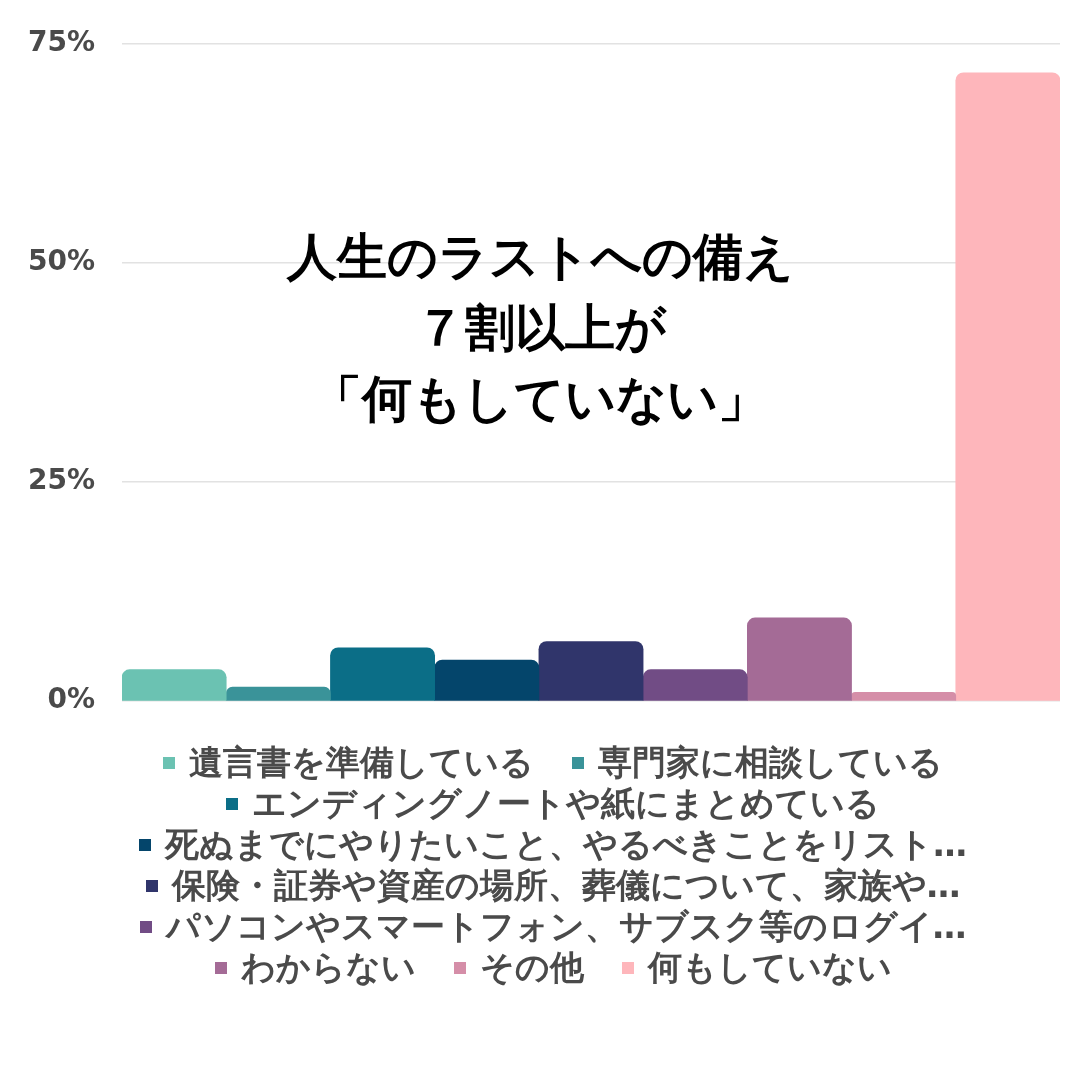  Describe the element at coordinates (769, 967) in the screenshot. I see `legend-label: 何もしていない` at that location.